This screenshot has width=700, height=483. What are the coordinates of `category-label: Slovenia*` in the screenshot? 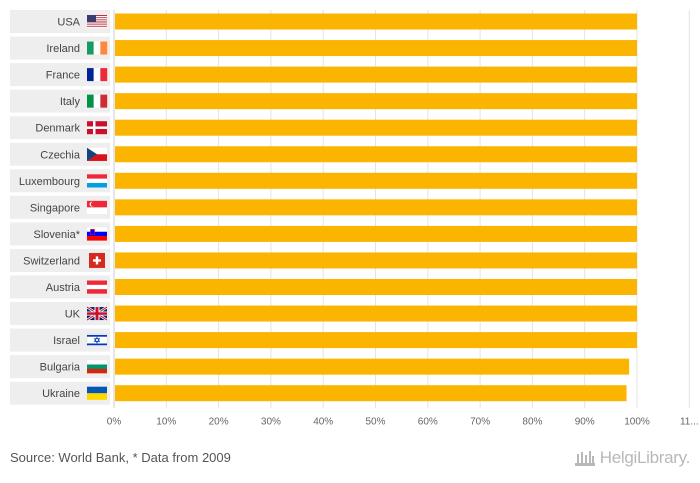 It's located at (57, 235).